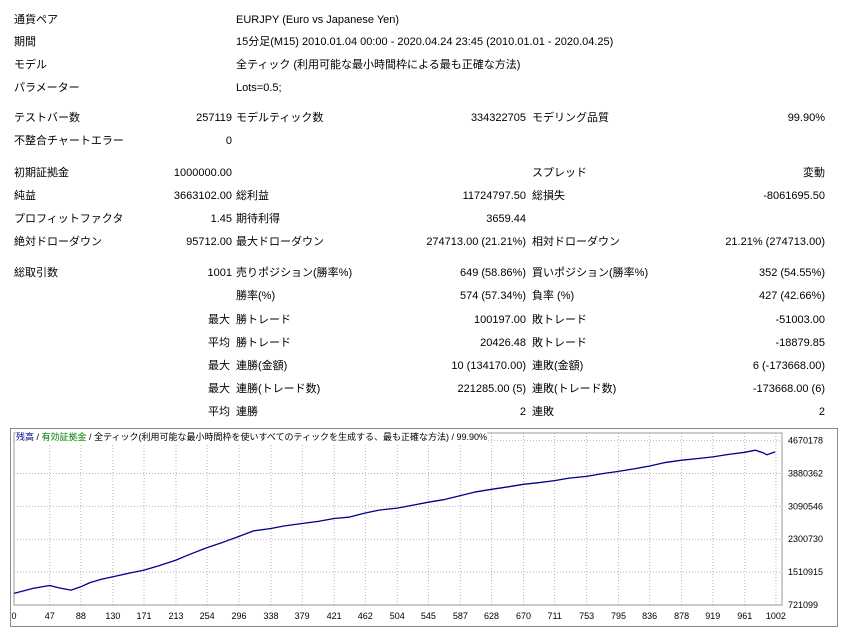 Image resolution: width=845 pixels, height=632 pixels. I want to click on expected-payoff-label: 期待利得, so click(258, 219).